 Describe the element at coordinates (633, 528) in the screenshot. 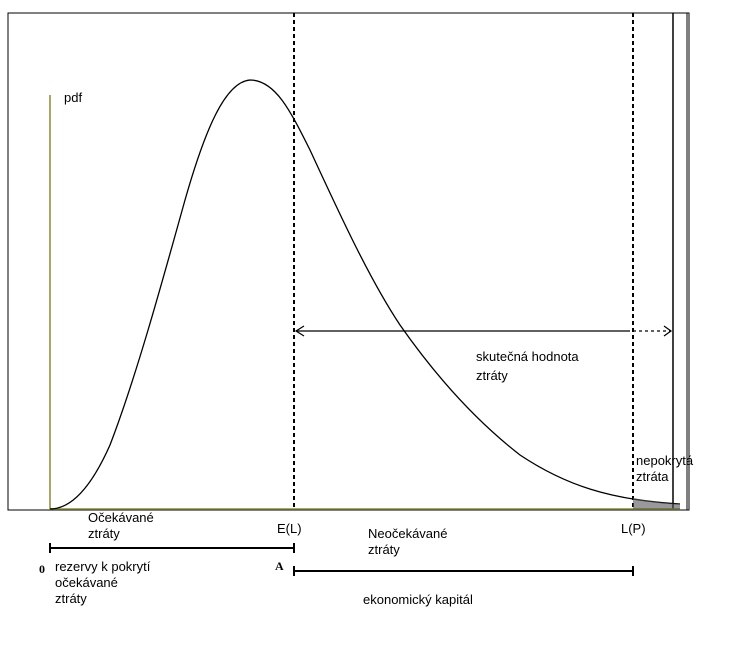

I see `loss-quantile-tick-label: L(P)` at that location.